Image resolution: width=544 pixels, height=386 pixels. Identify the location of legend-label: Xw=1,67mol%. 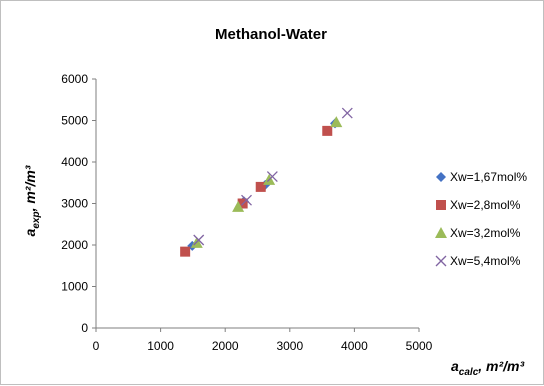
(488, 177).